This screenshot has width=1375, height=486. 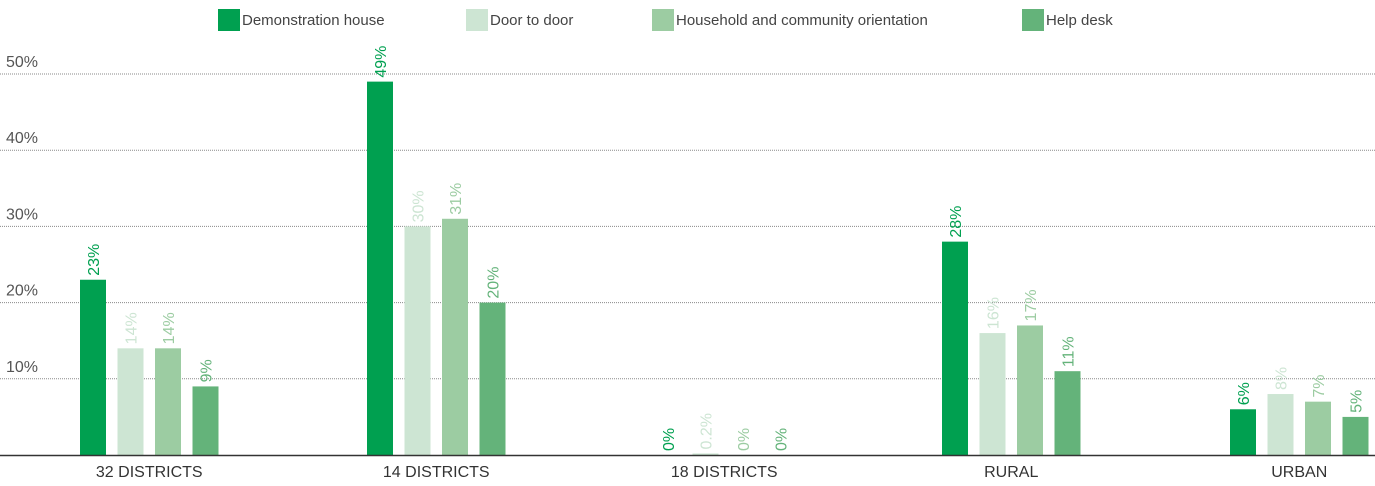 I want to click on value-label-2-3: 0%, so click(x=782, y=439).